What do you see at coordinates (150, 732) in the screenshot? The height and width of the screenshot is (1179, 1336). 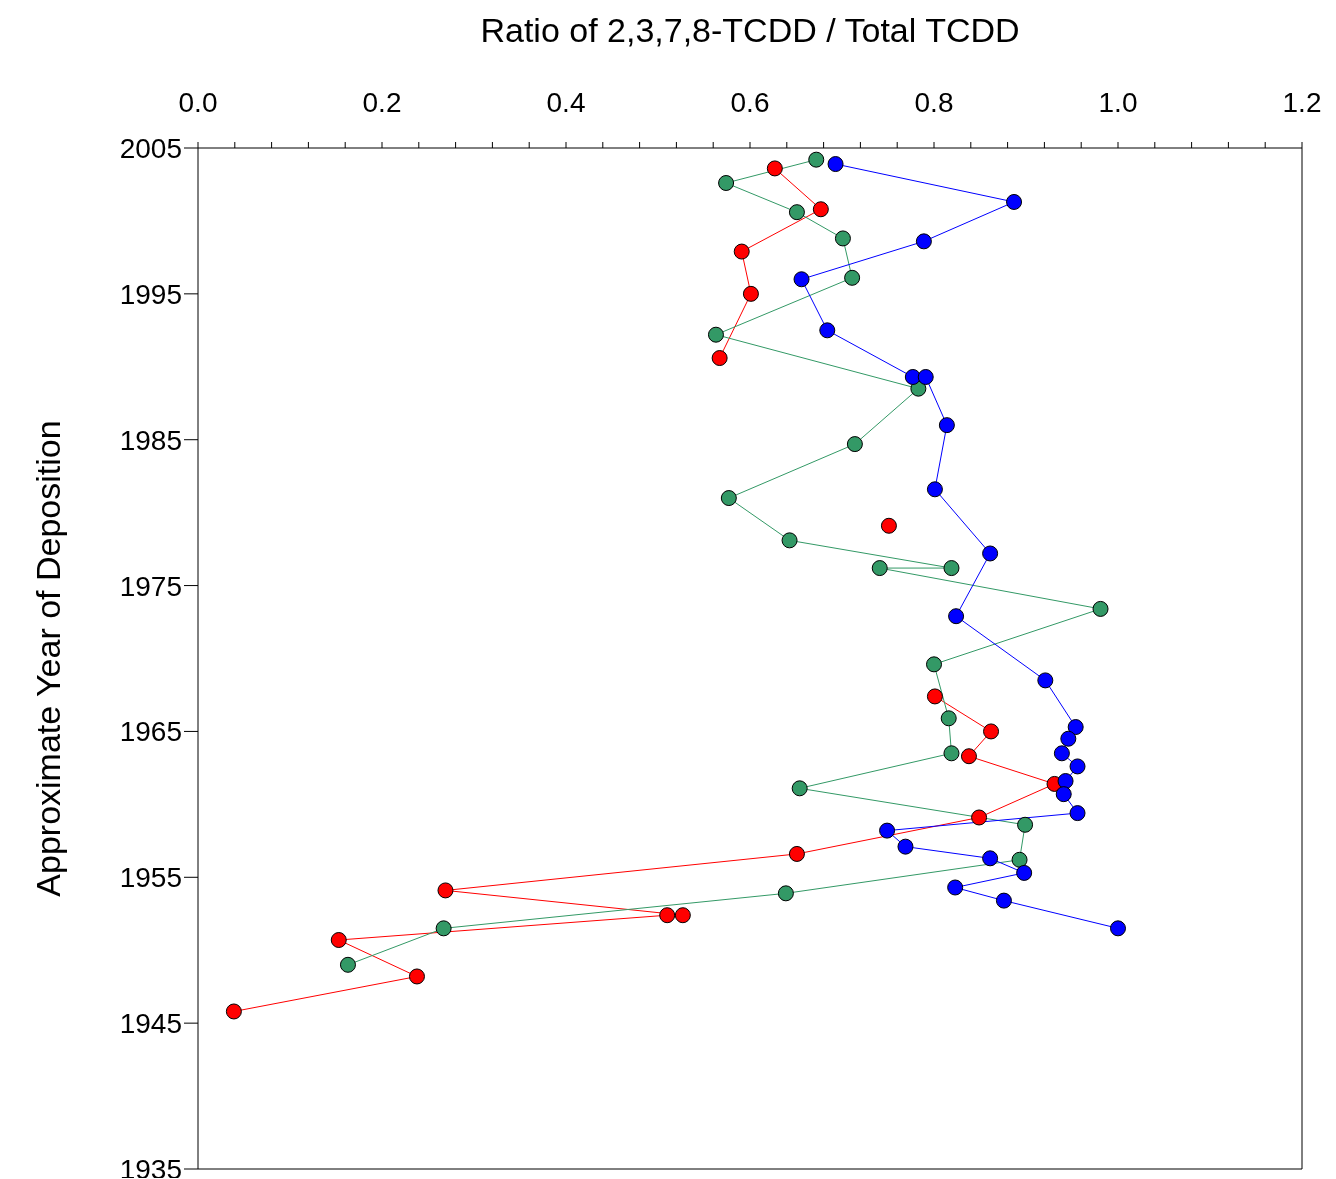 I see `y-tick-label: 1965` at bounding box center [150, 732].